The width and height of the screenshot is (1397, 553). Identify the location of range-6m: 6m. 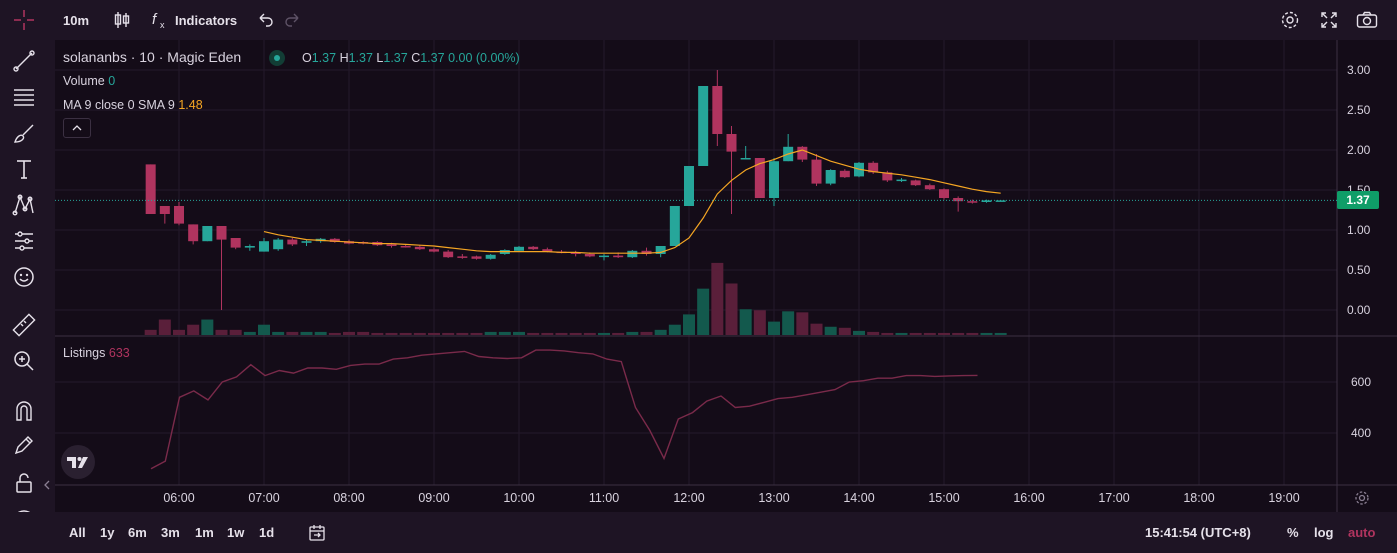
(137, 532).